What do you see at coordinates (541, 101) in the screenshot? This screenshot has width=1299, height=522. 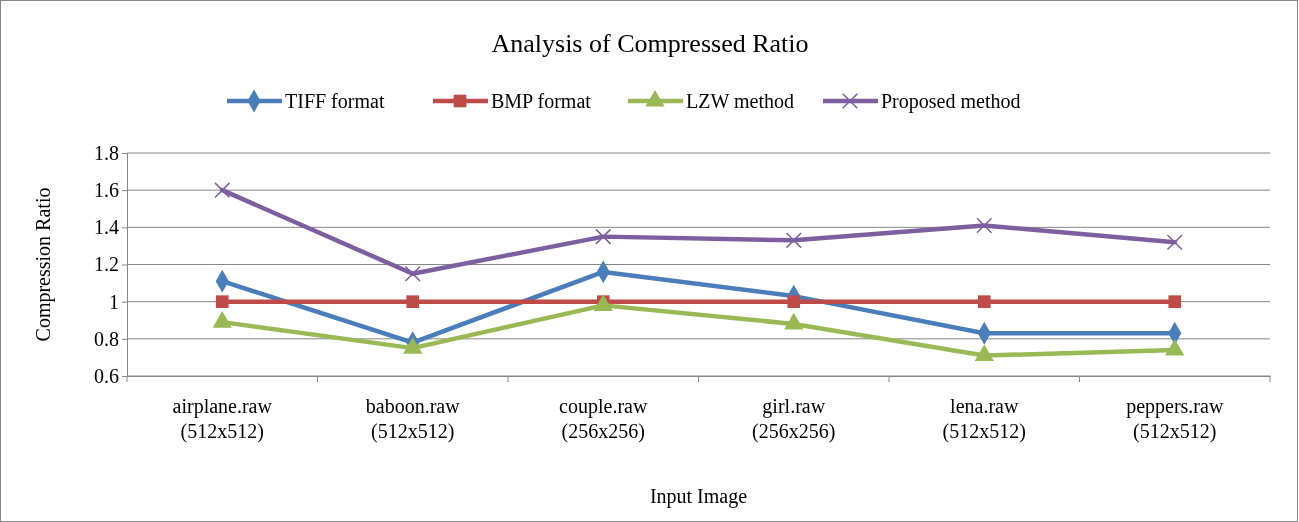 I see `legend-label: BMP format` at bounding box center [541, 101].